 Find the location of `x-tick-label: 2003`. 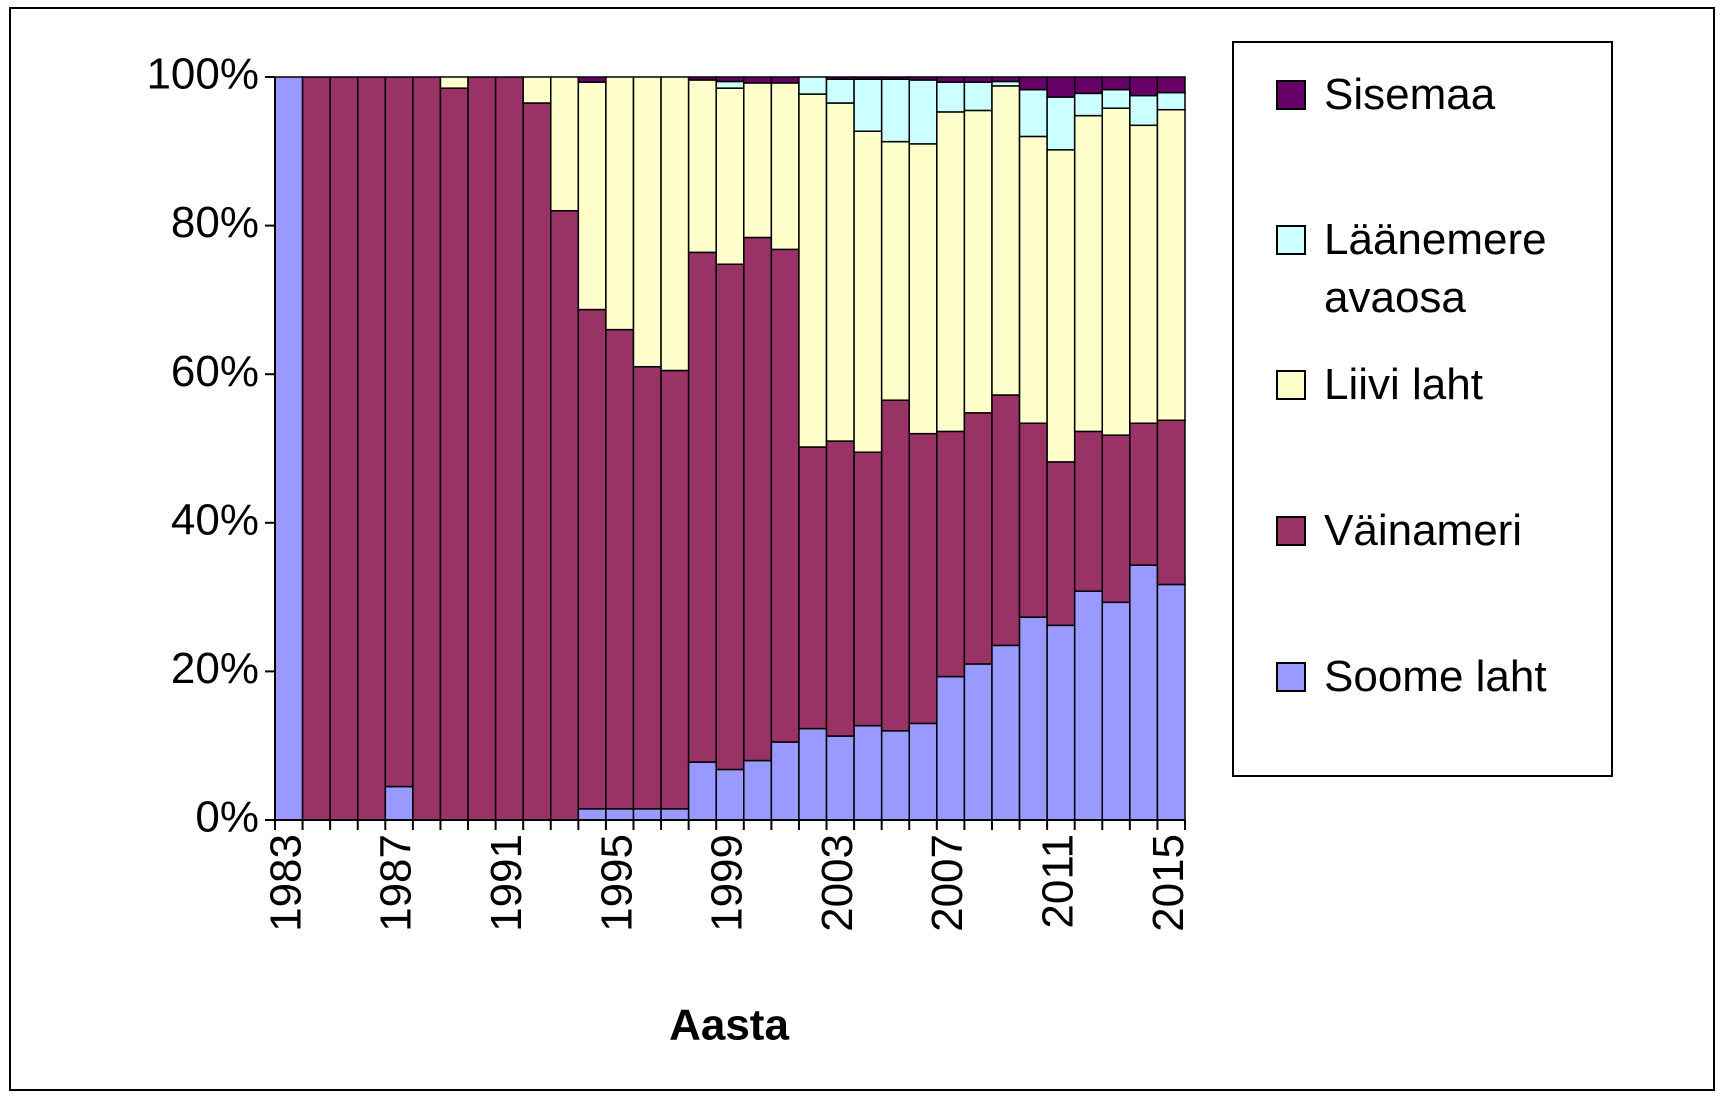

x-tick-label: 2003 is located at coordinates (837, 883).